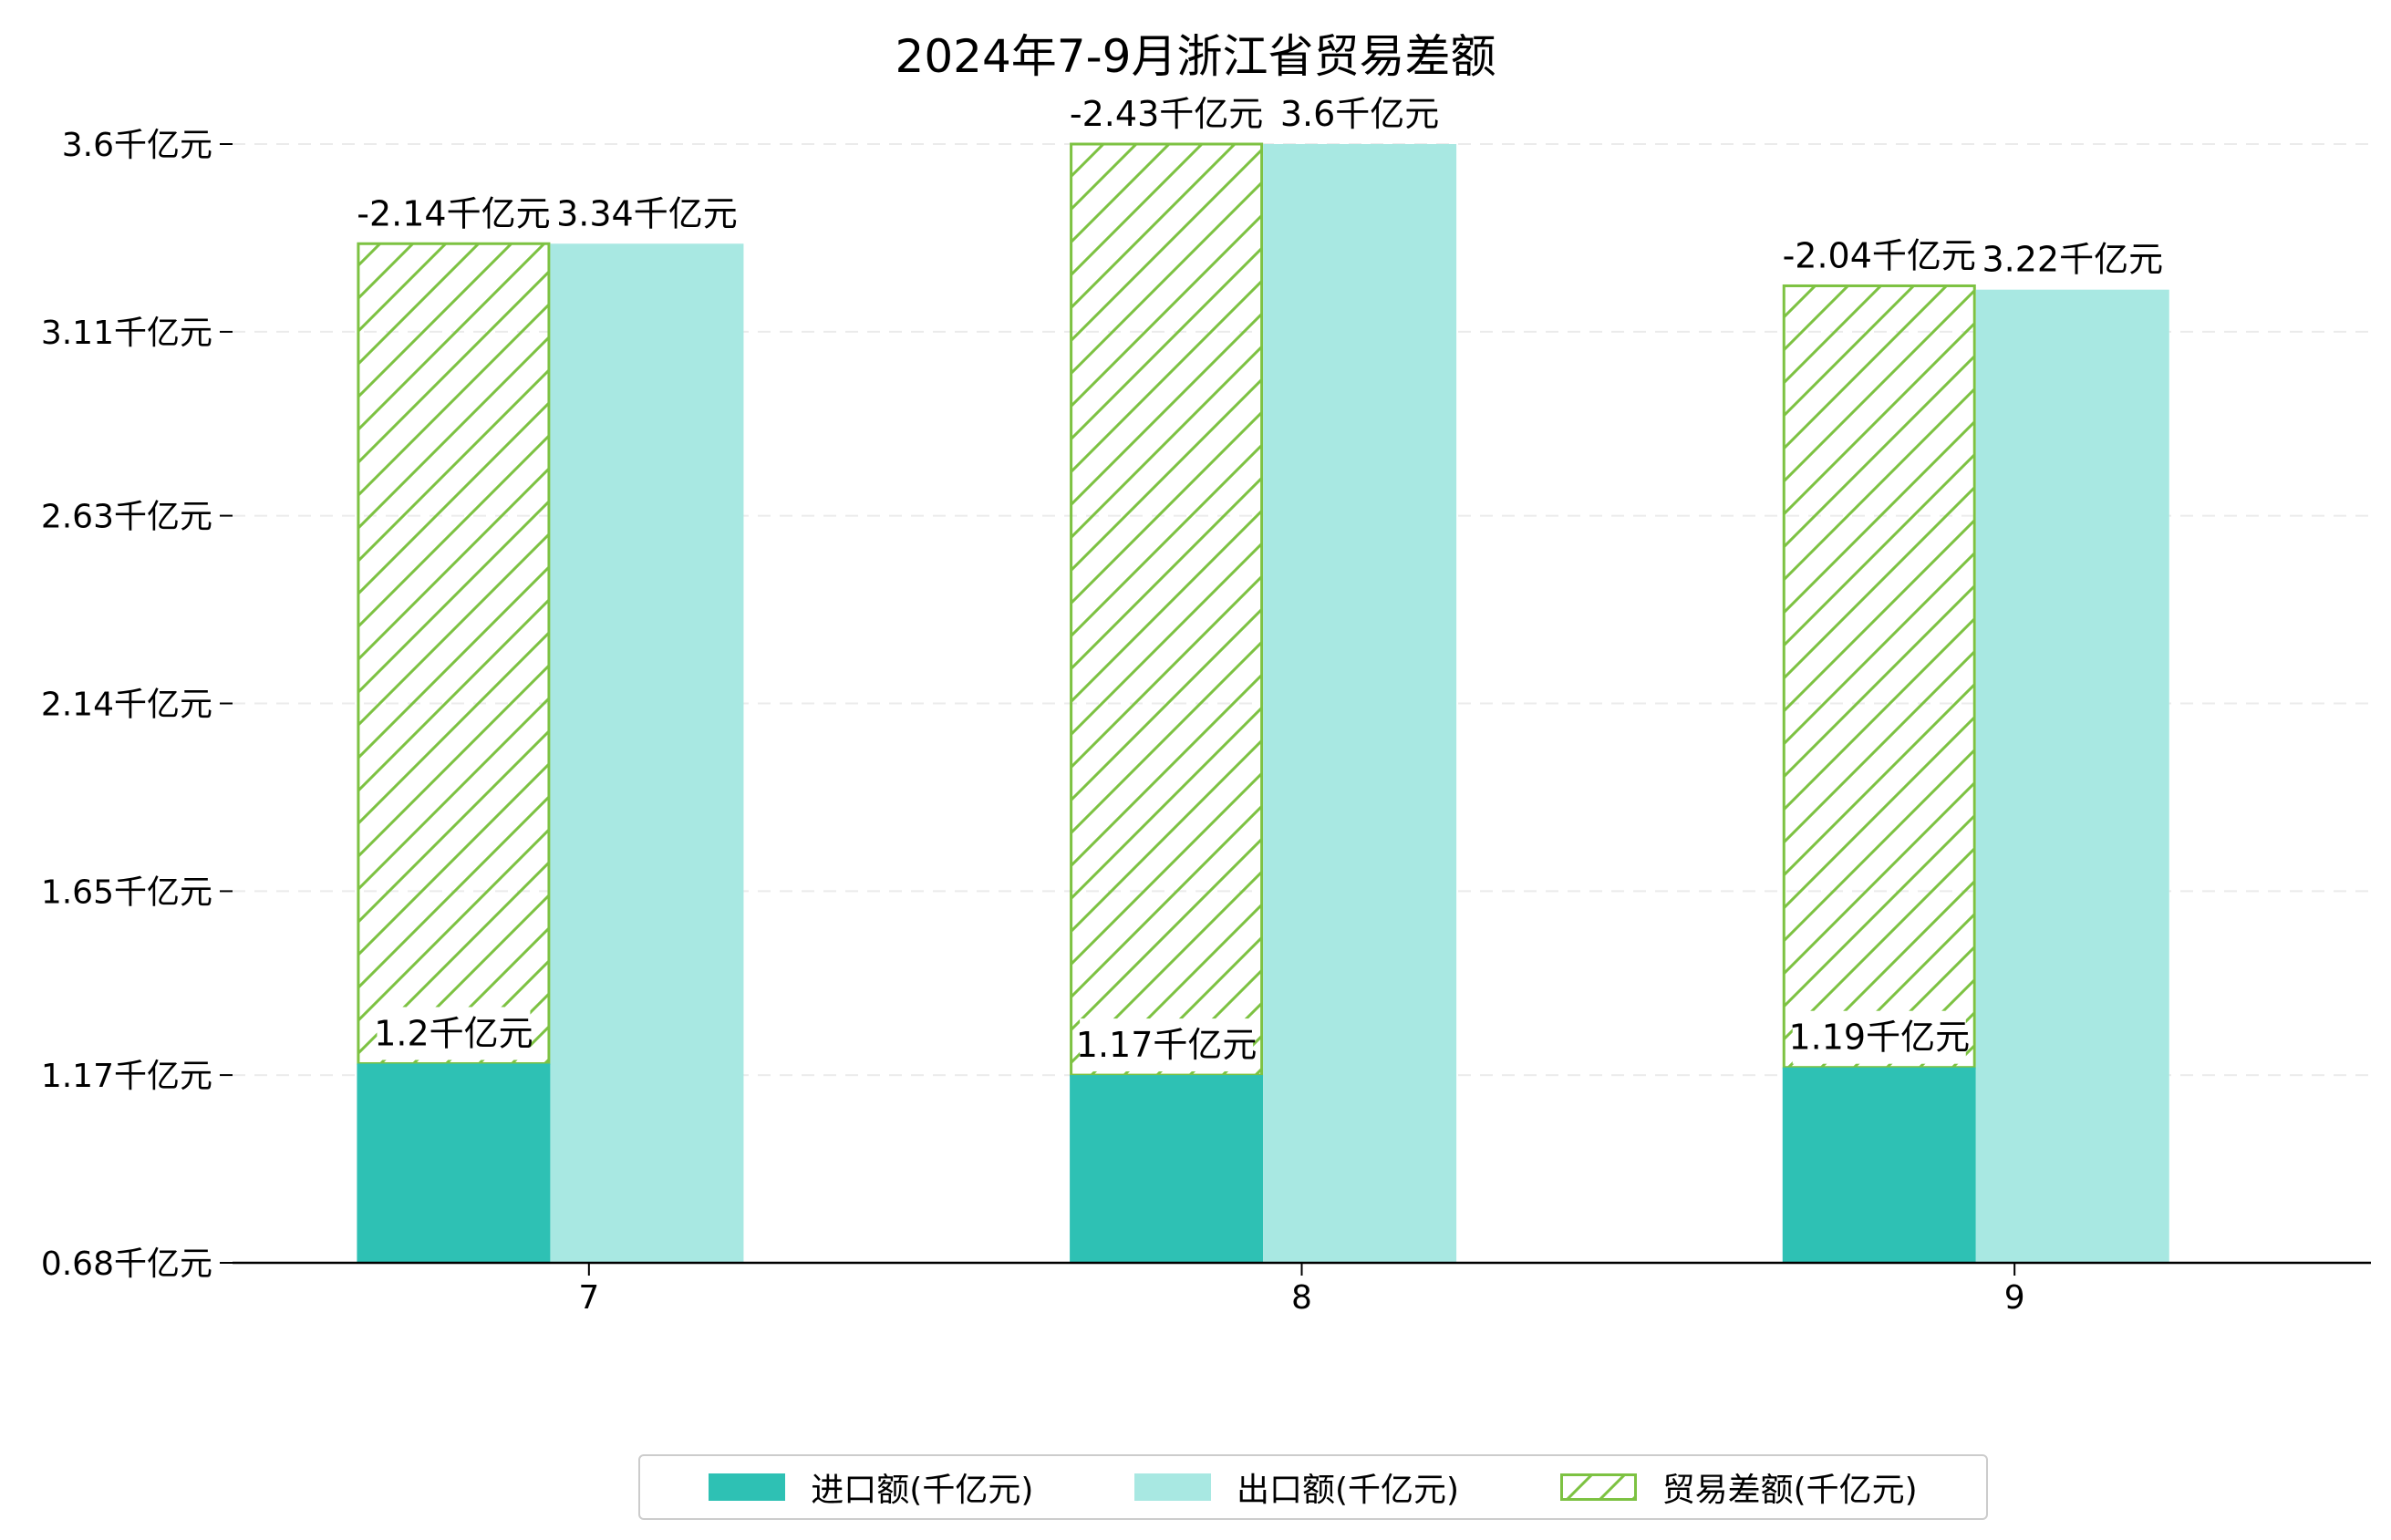  I want to click on data-label-balance: -2.43千亿元, so click(1166, 114).